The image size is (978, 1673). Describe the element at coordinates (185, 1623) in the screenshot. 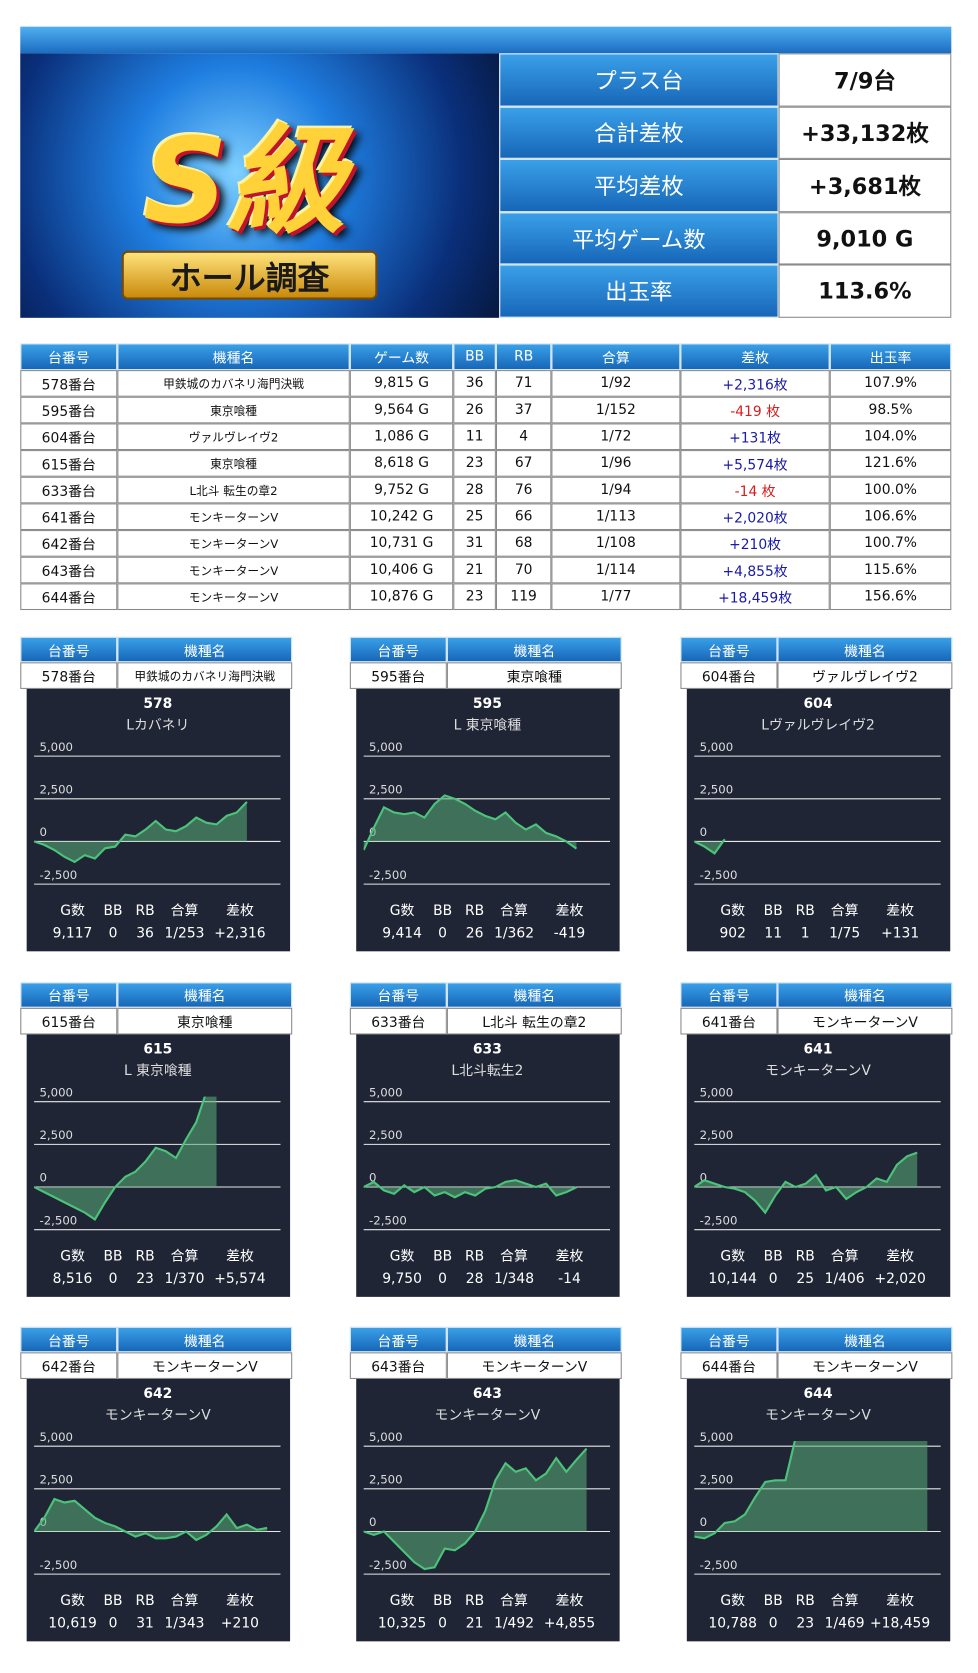

I see `stats-value: 1/343` at that location.